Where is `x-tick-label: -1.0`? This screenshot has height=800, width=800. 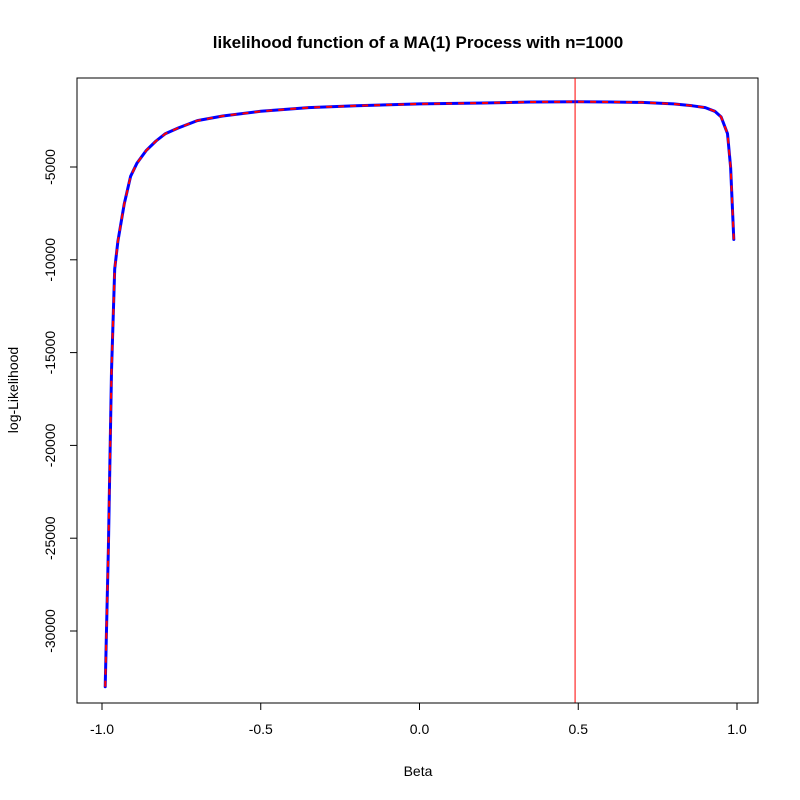 x-tick-label: -1.0 is located at coordinates (102, 729).